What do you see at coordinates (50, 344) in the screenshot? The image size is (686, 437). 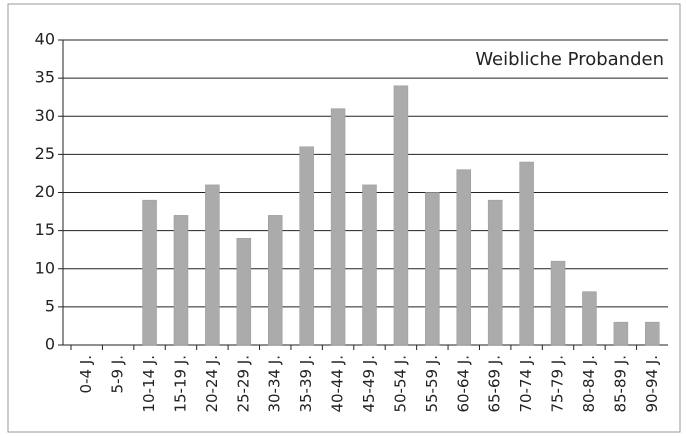 I see `y-tick-label: 0` at bounding box center [50, 344].